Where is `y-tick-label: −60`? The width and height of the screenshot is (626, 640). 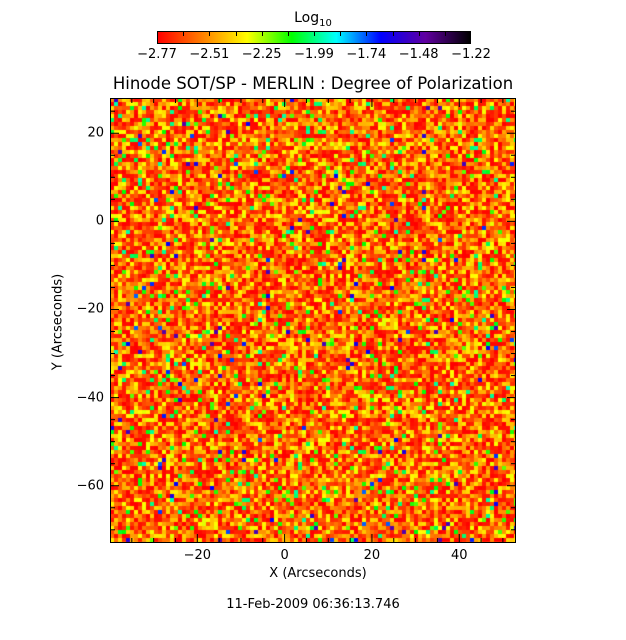
y-tick-label: −60 is located at coordinates (90, 486).